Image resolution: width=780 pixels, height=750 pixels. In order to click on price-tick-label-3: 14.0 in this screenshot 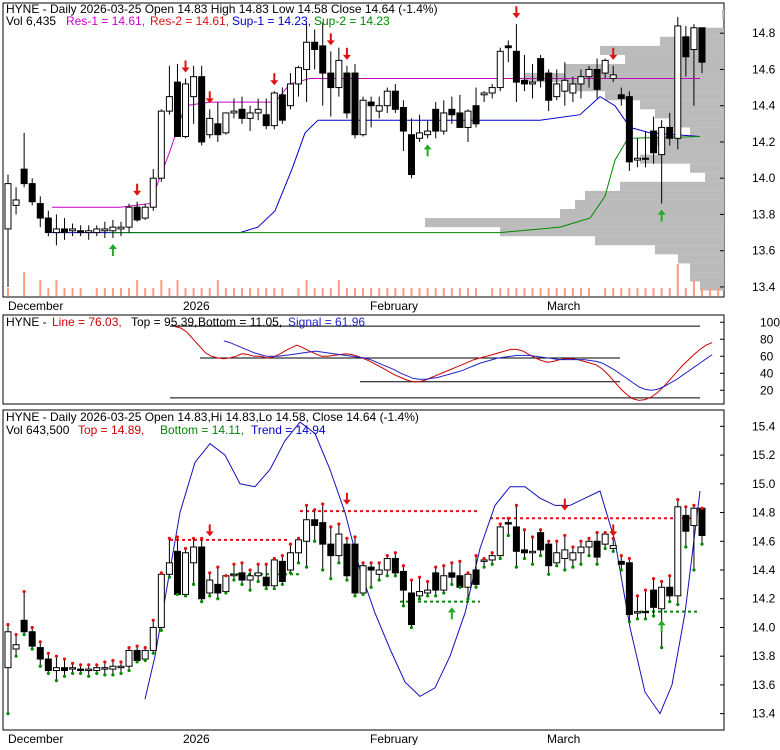, I will do `click(764, 178)`.